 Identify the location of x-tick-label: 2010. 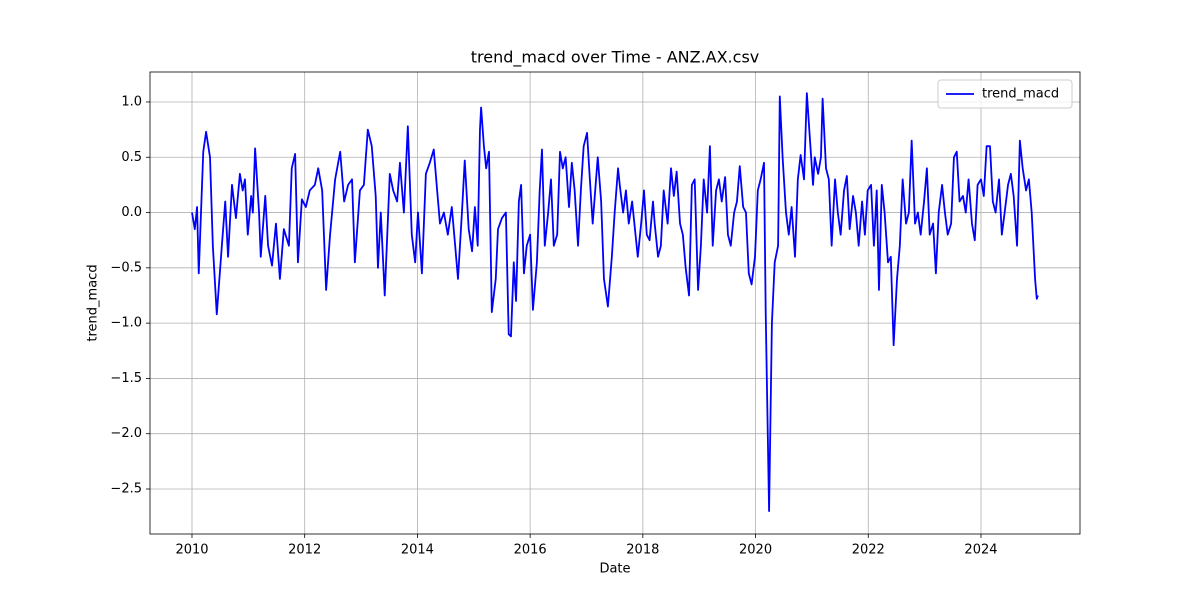
(191, 550).